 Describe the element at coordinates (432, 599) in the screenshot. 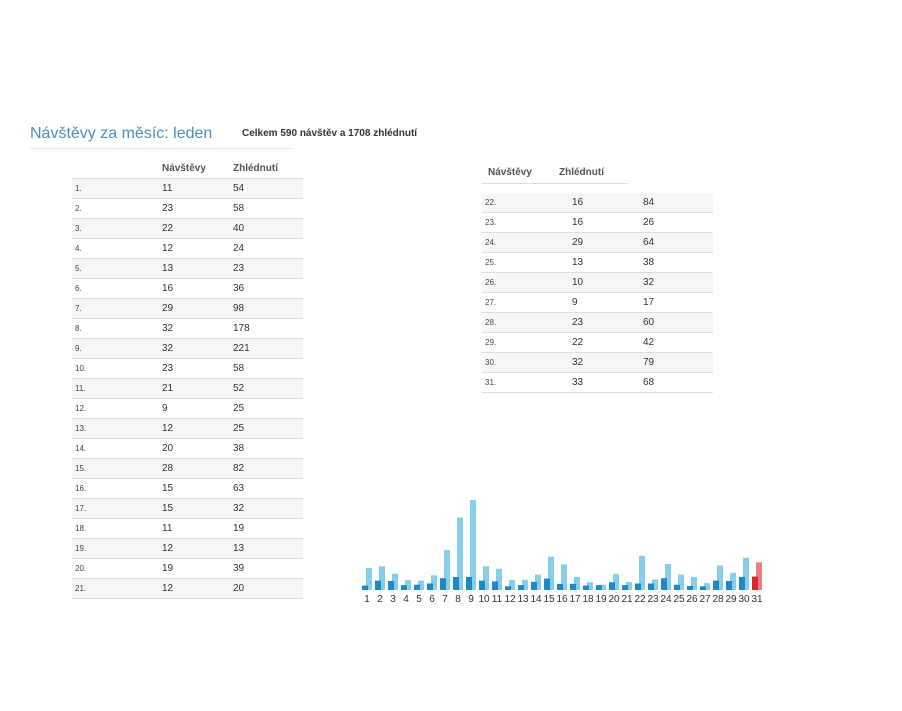

I see `x-tick-label: 6` at that location.